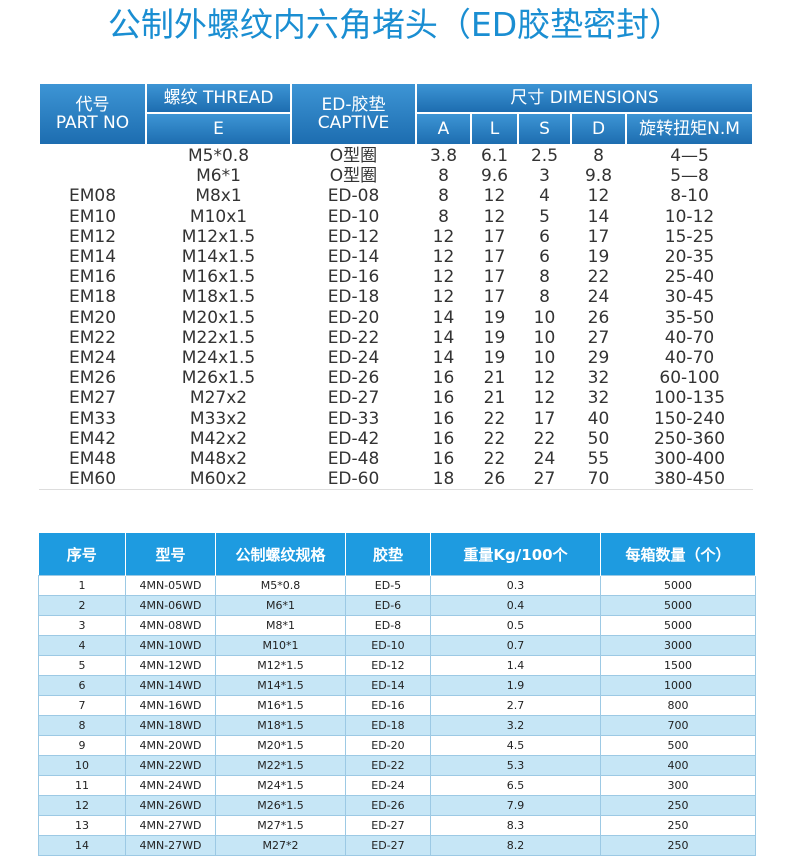 This screenshot has height=856, width=790. Describe the element at coordinates (92, 105) in the screenshot. I see `header-text: 代号` at that location.